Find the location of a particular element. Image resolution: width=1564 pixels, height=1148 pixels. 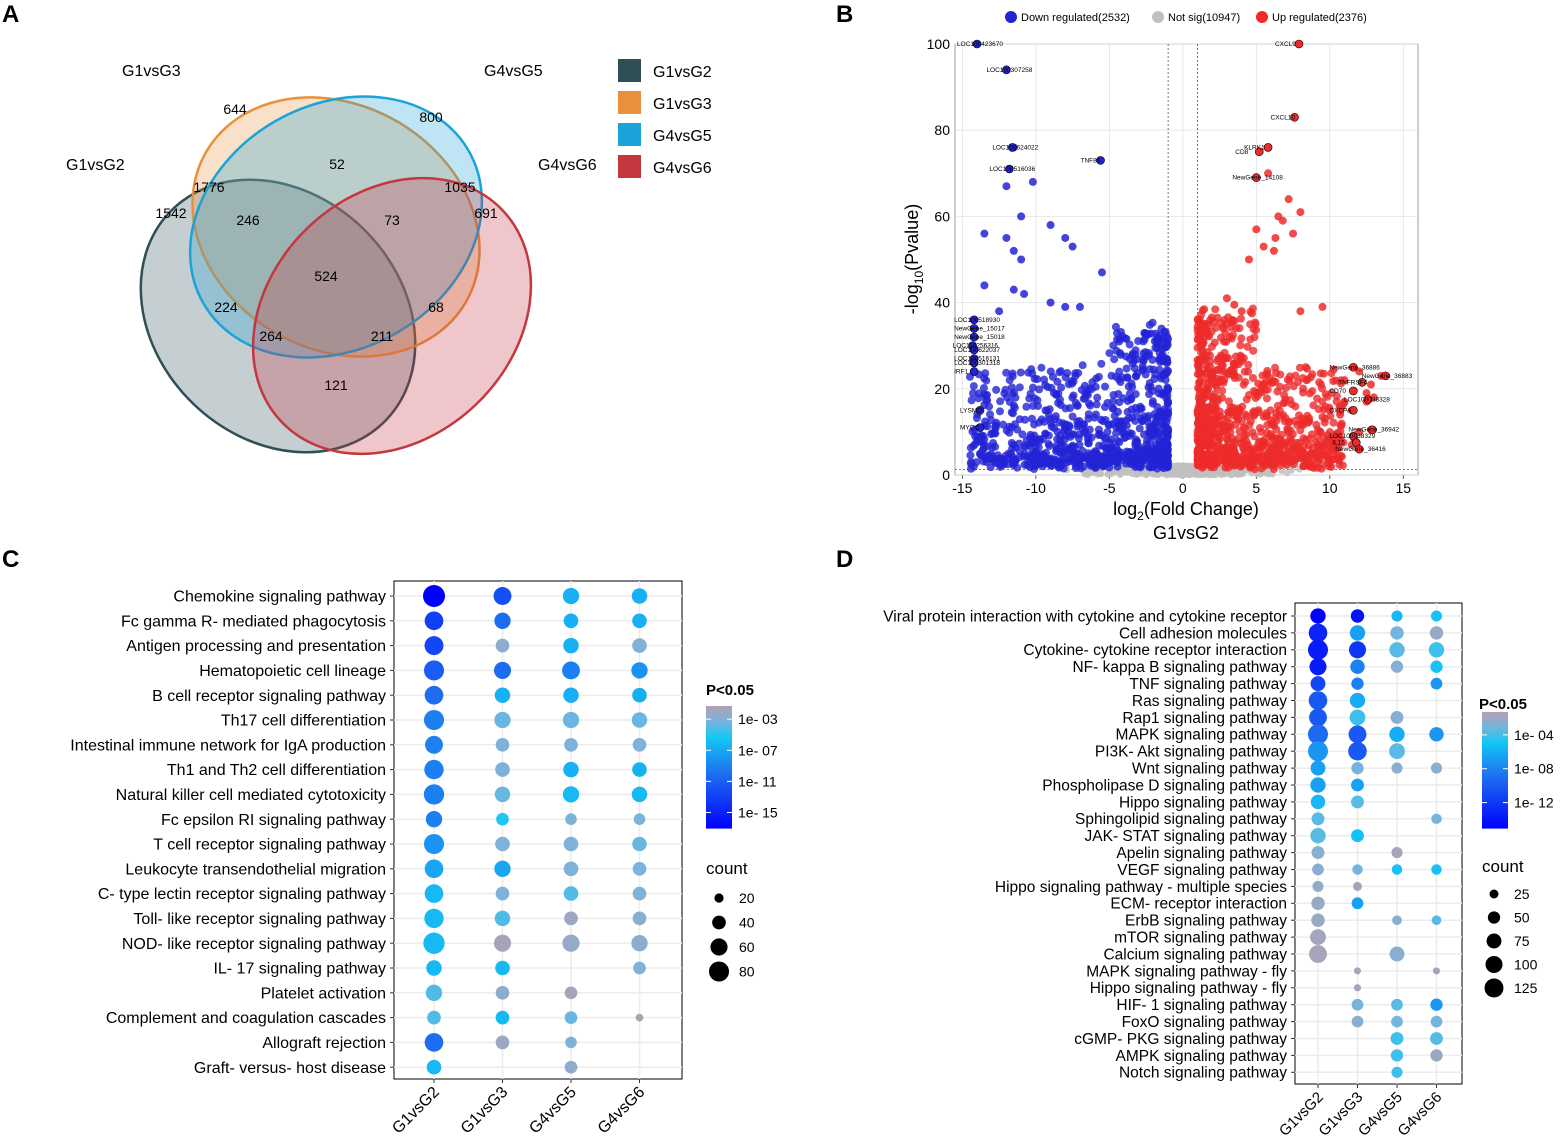

venn-count: 524 is located at coordinates (326, 276).